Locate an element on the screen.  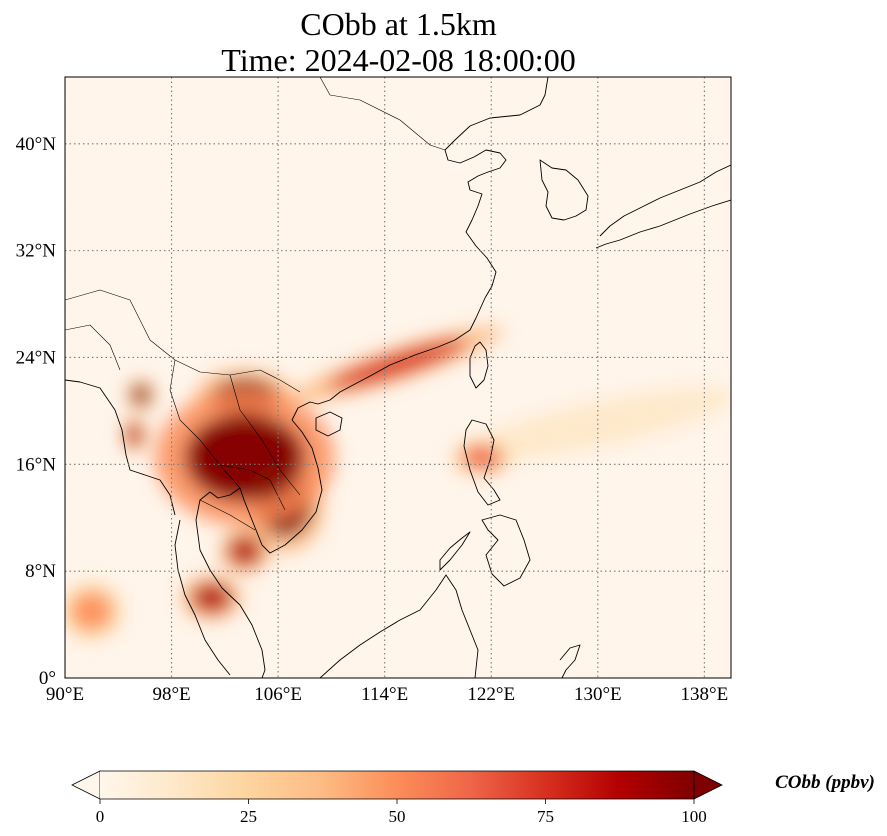
japan-kyushu-honshu is located at coordinates (665, 200).